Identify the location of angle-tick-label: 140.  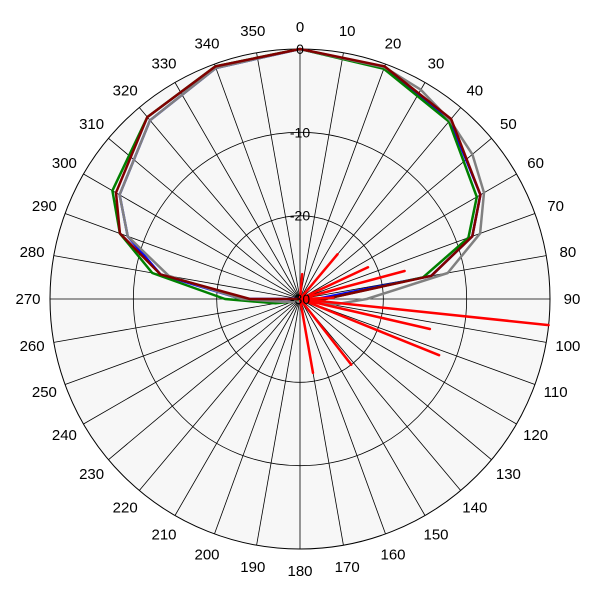
(474, 507).